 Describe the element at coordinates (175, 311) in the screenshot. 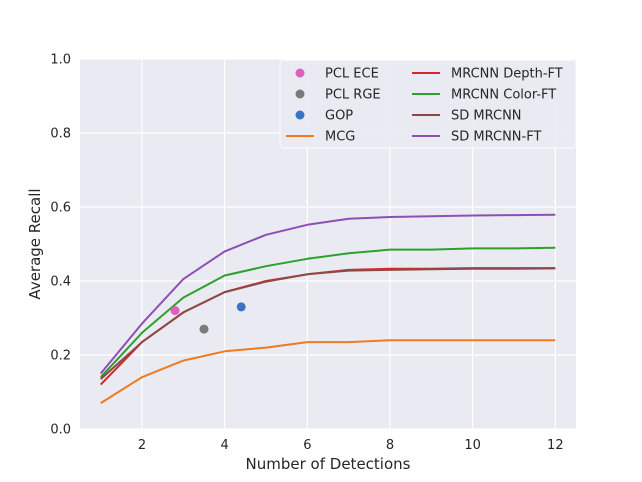

I see `point-pcl-ece` at that location.